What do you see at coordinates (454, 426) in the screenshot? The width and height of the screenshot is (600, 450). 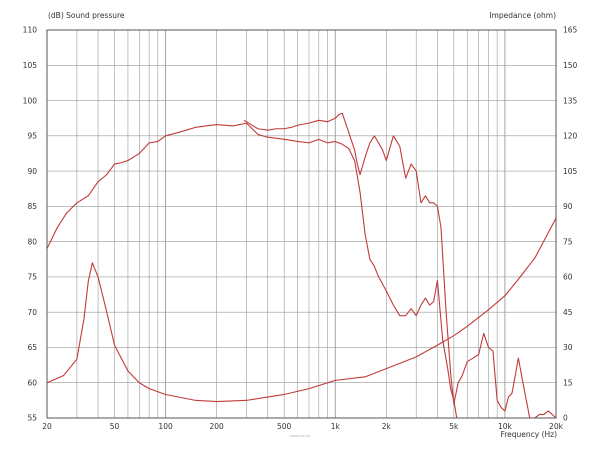 I see `x-tick-label: 5k` at bounding box center [454, 426].